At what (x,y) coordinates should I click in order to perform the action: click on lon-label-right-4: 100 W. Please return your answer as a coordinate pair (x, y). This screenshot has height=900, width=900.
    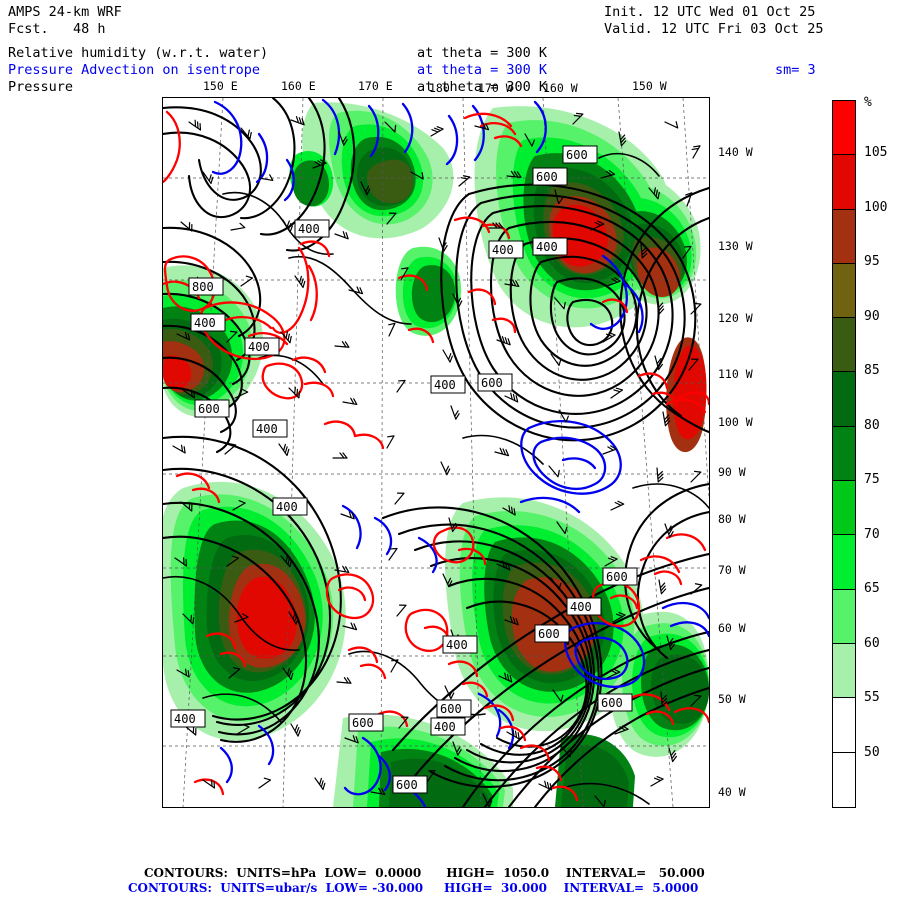
    Looking at the image, I should click on (735, 422).